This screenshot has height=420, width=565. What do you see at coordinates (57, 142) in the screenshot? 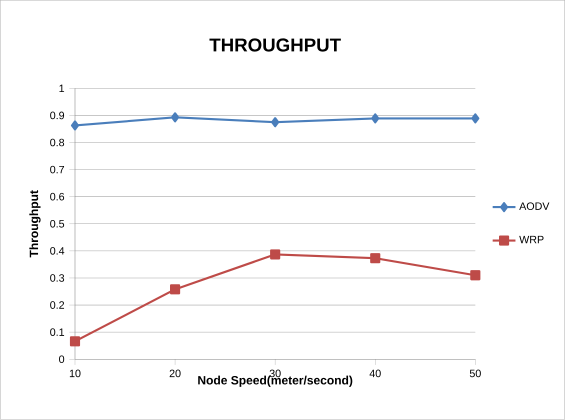
I see `y-tick-label: 0.8` at bounding box center [57, 142].